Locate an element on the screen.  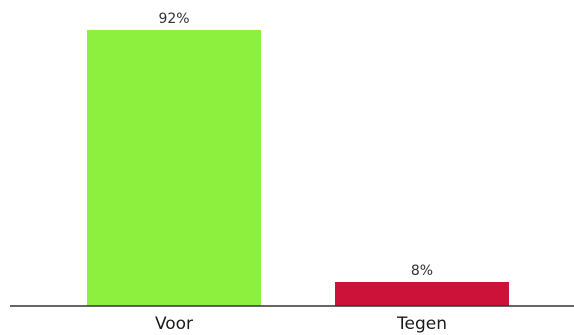
value-label-tegen: 8% is located at coordinates (422, 271).